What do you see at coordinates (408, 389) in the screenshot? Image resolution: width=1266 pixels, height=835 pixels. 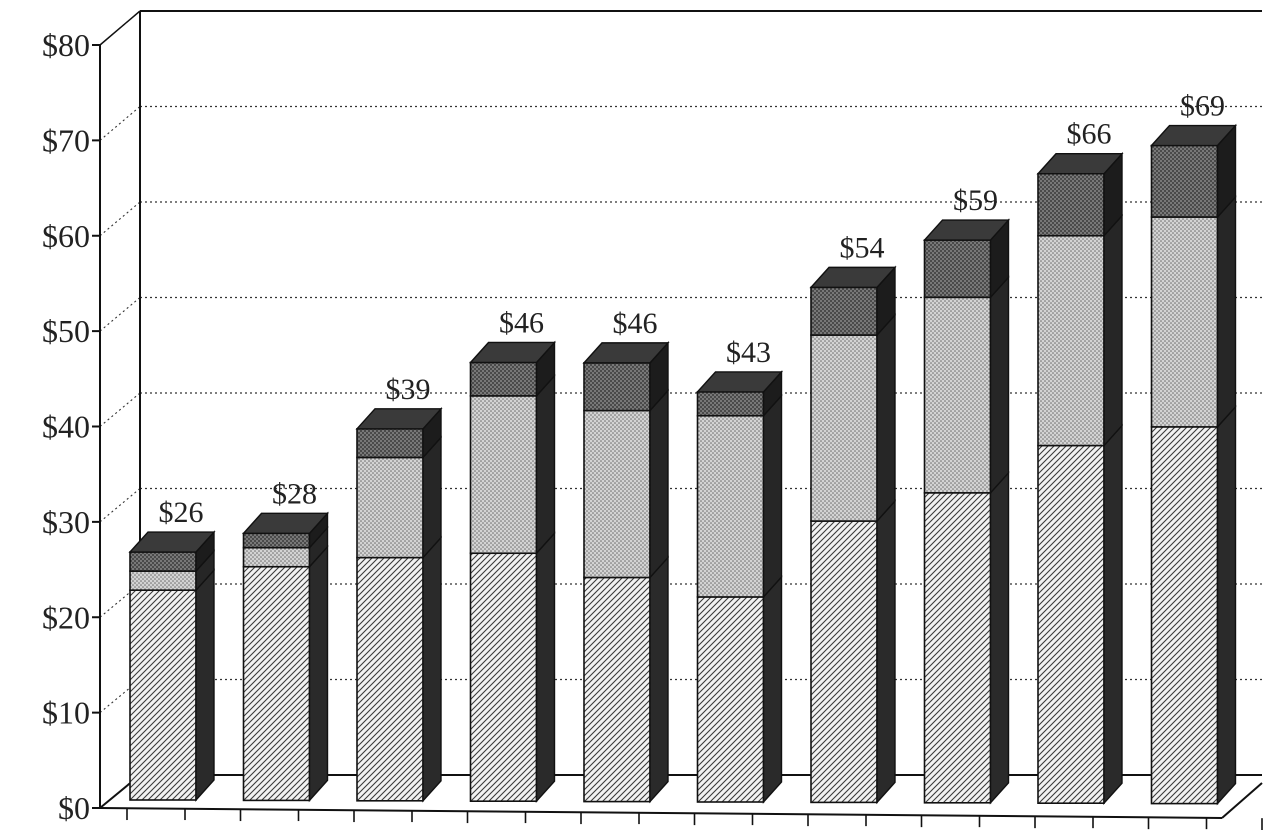 I see `bar-total-label: $39` at bounding box center [408, 389].